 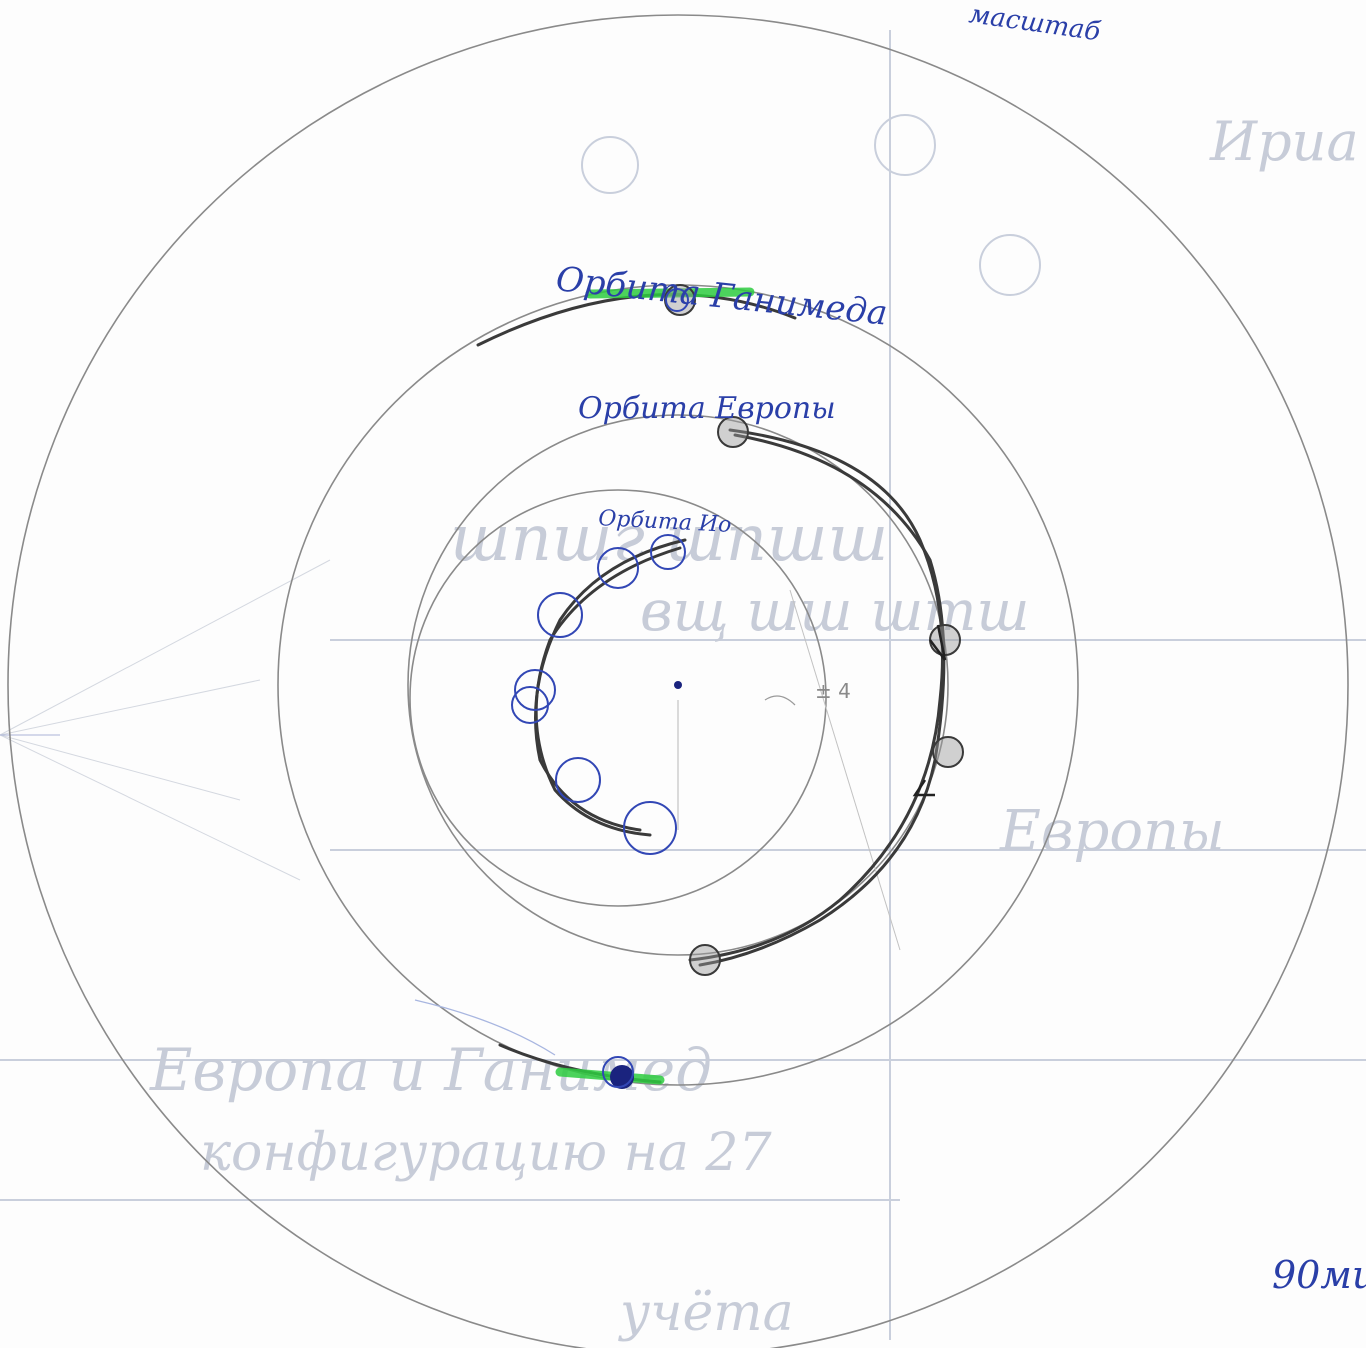 I want to click on svg-text: ± 4, so click(x=833, y=691).